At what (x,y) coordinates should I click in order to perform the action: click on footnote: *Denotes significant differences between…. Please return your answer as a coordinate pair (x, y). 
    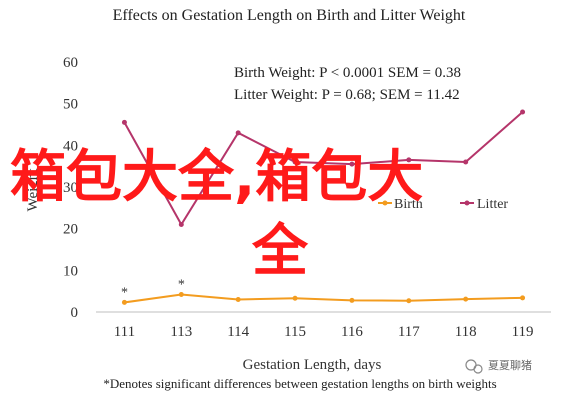
    Looking at the image, I should click on (299, 383).